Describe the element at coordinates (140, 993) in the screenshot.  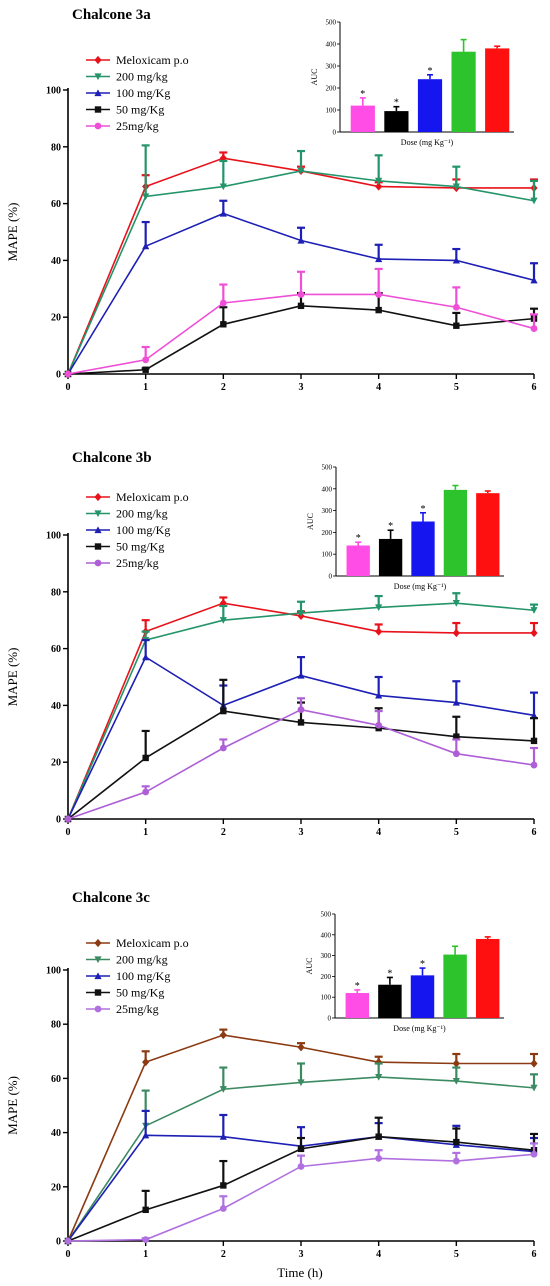
I see `legend-label: 50 mg/Kg` at that location.